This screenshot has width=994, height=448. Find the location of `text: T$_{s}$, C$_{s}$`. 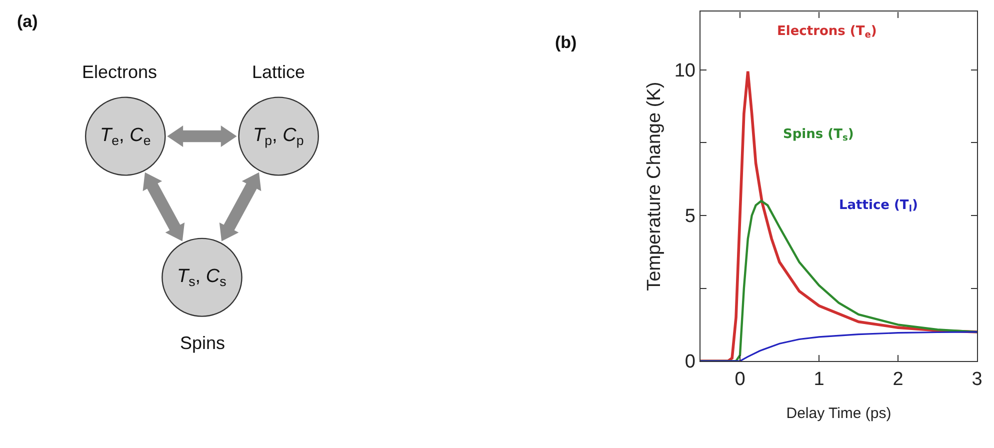

text: T$_{s}$, C$_{s}$ is located at coordinates (202, 277).